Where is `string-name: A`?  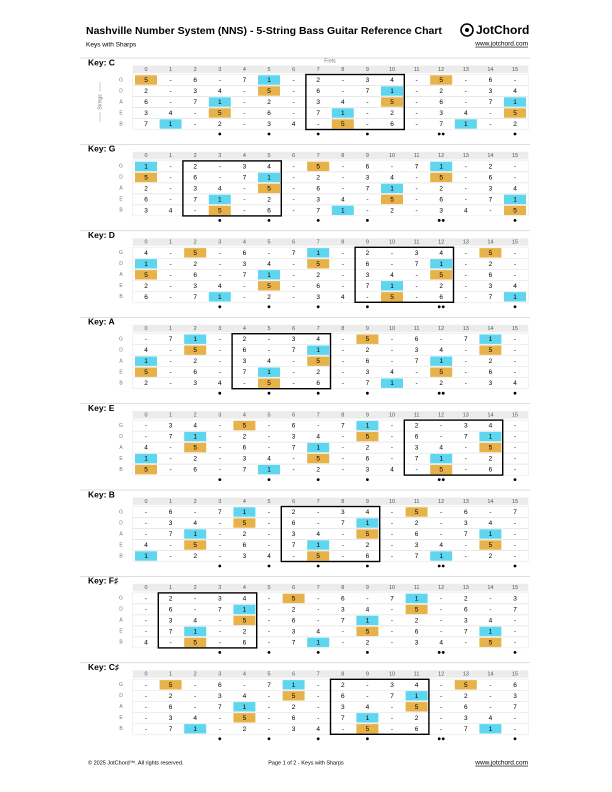 string-name: A is located at coordinates (121, 275).